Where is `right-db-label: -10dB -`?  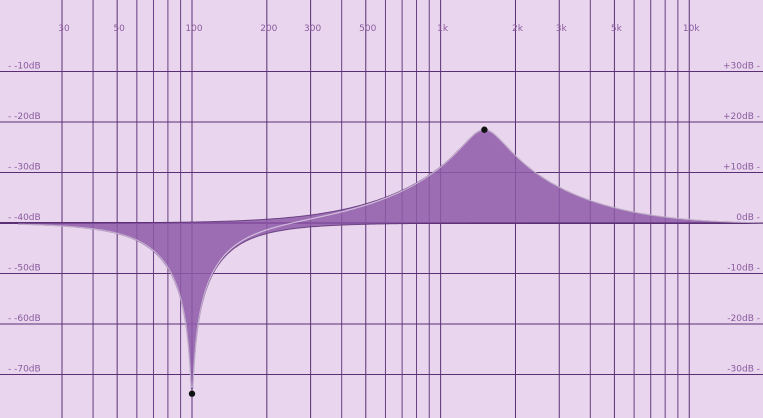 right-db-label: -10dB - is located at coordinates (743, 269).